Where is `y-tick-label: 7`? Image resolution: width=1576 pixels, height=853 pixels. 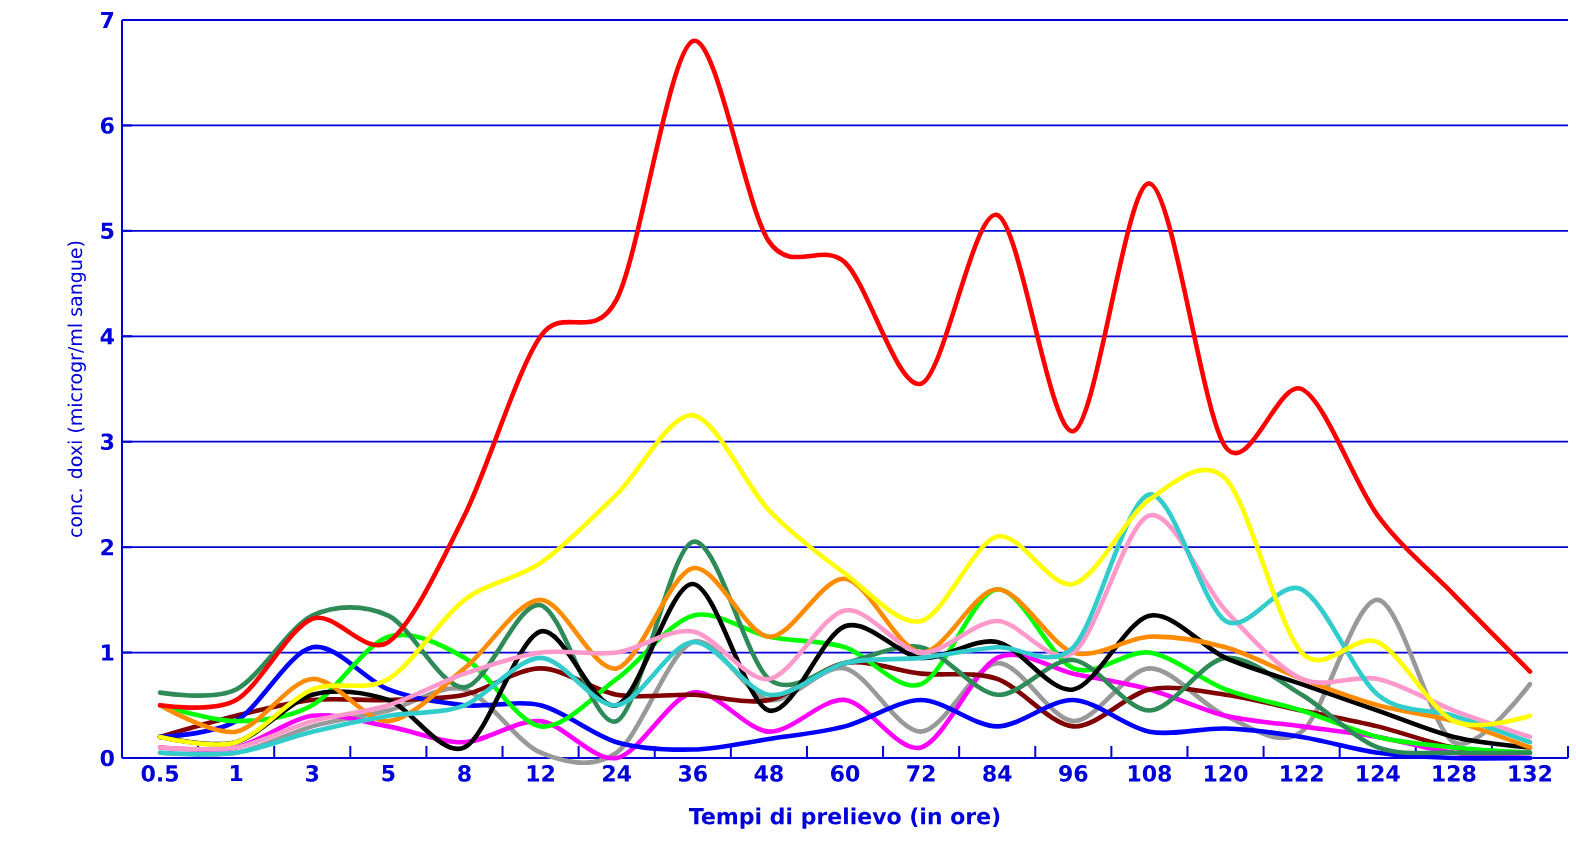
y-tick-label: 7 is located at coordinates (107, 20).